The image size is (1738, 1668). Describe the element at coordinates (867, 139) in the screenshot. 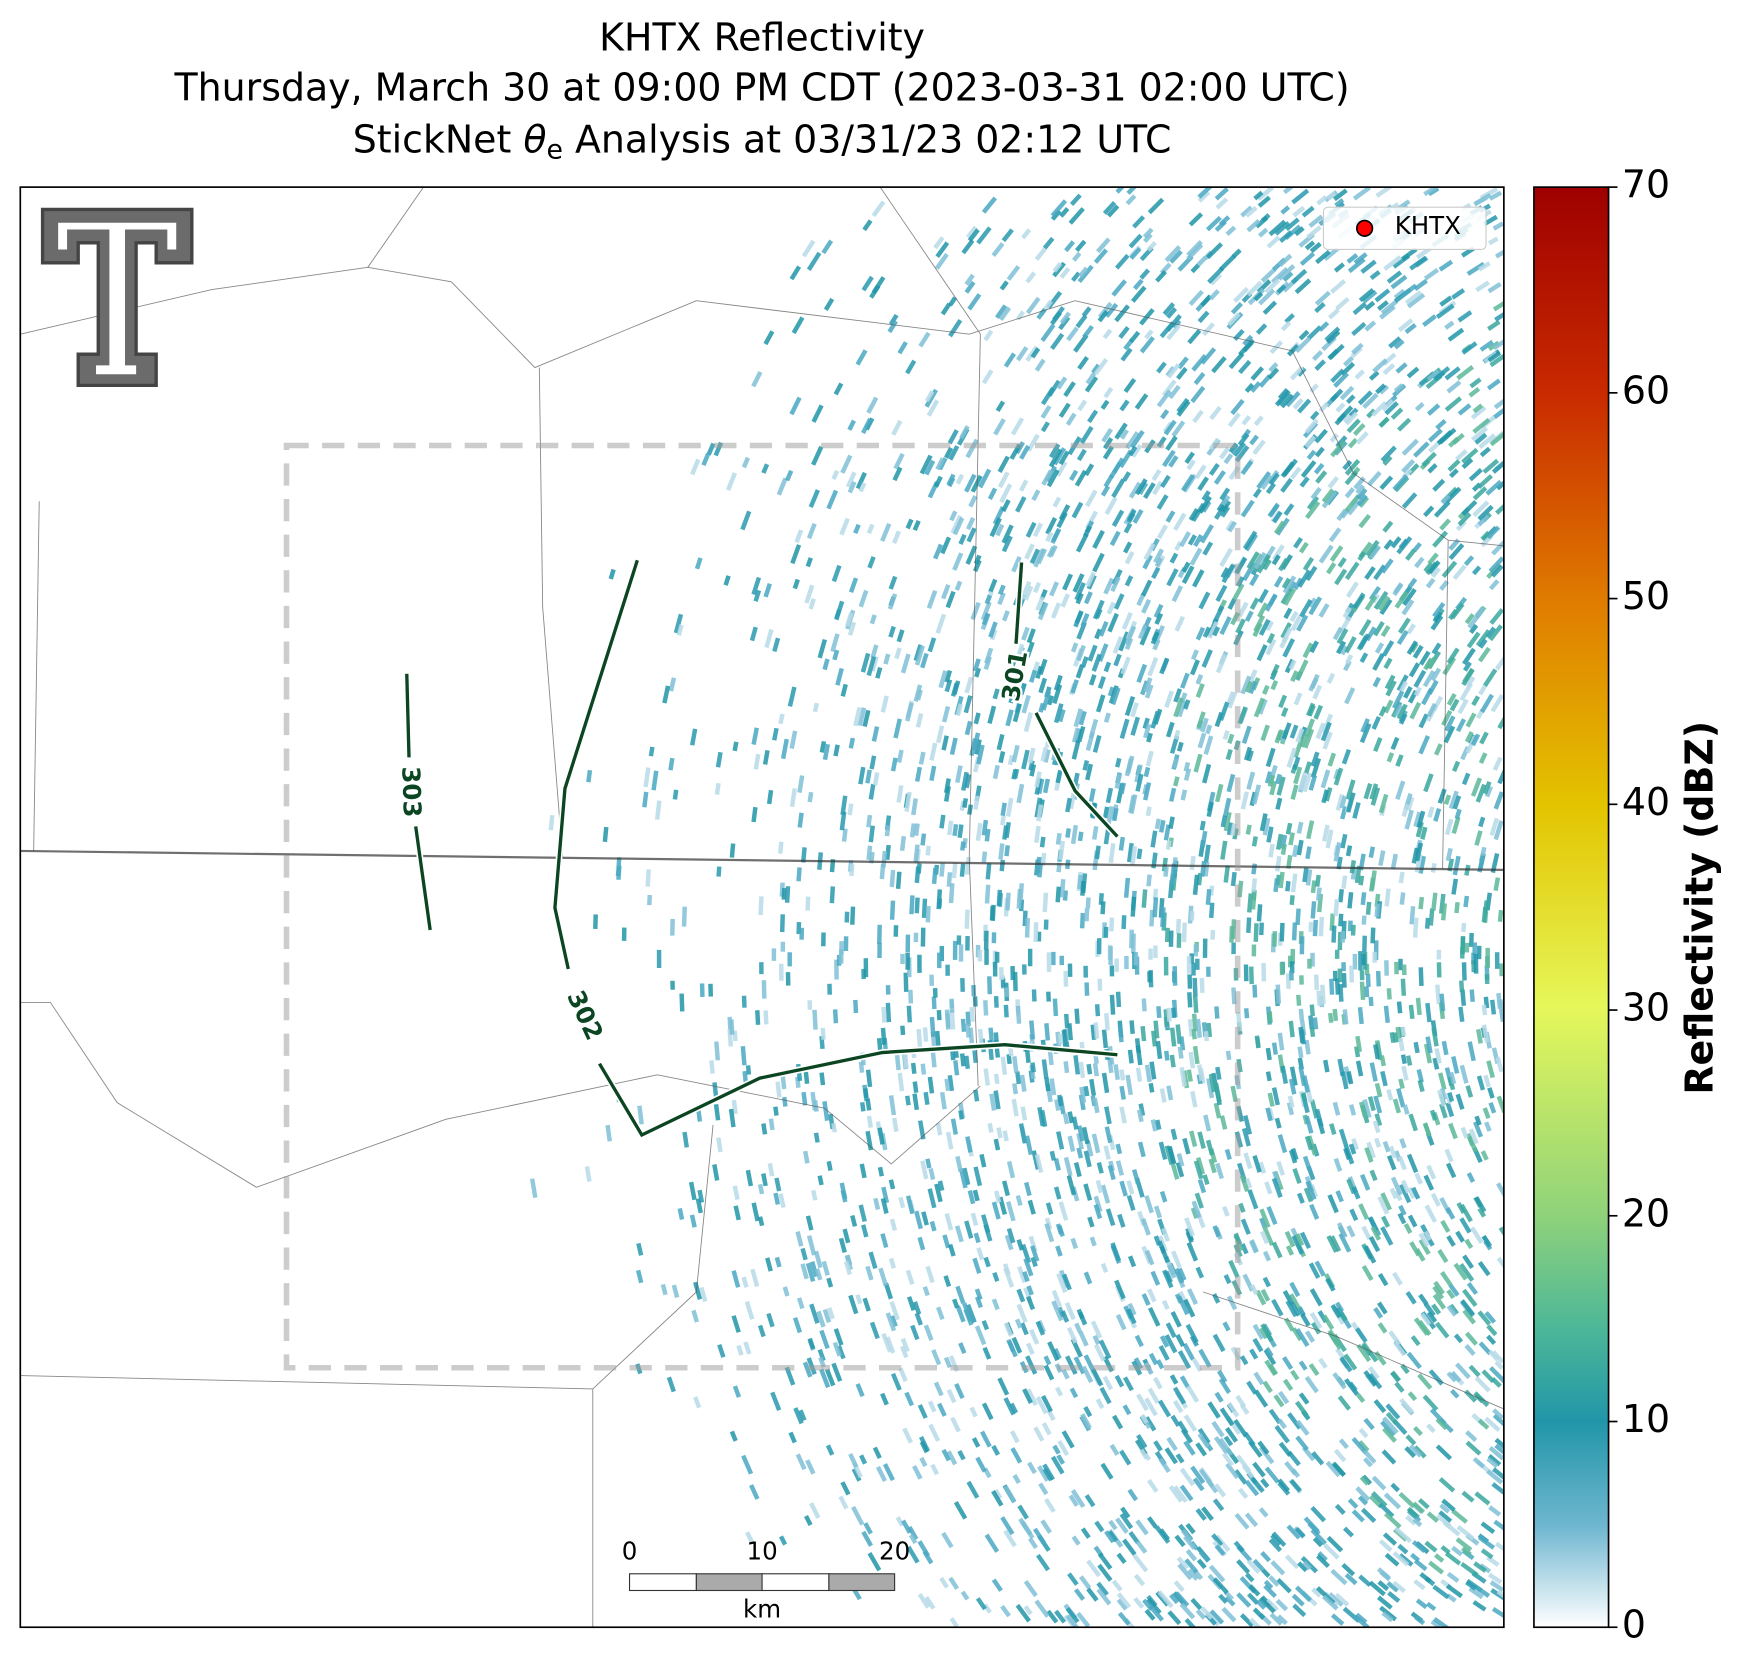

I see `title-part: Analysis at 03/31/23 02:12 UTC` at that location.